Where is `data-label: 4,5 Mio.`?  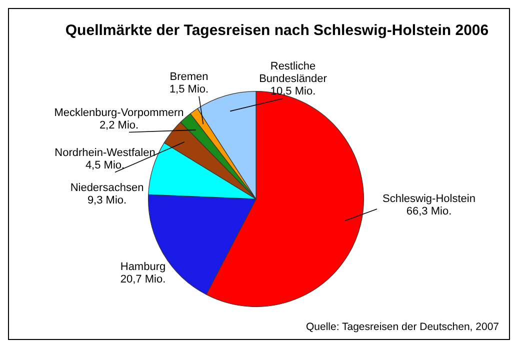 data-label: 4,5 Mio. is located at coordinates (105, 165).